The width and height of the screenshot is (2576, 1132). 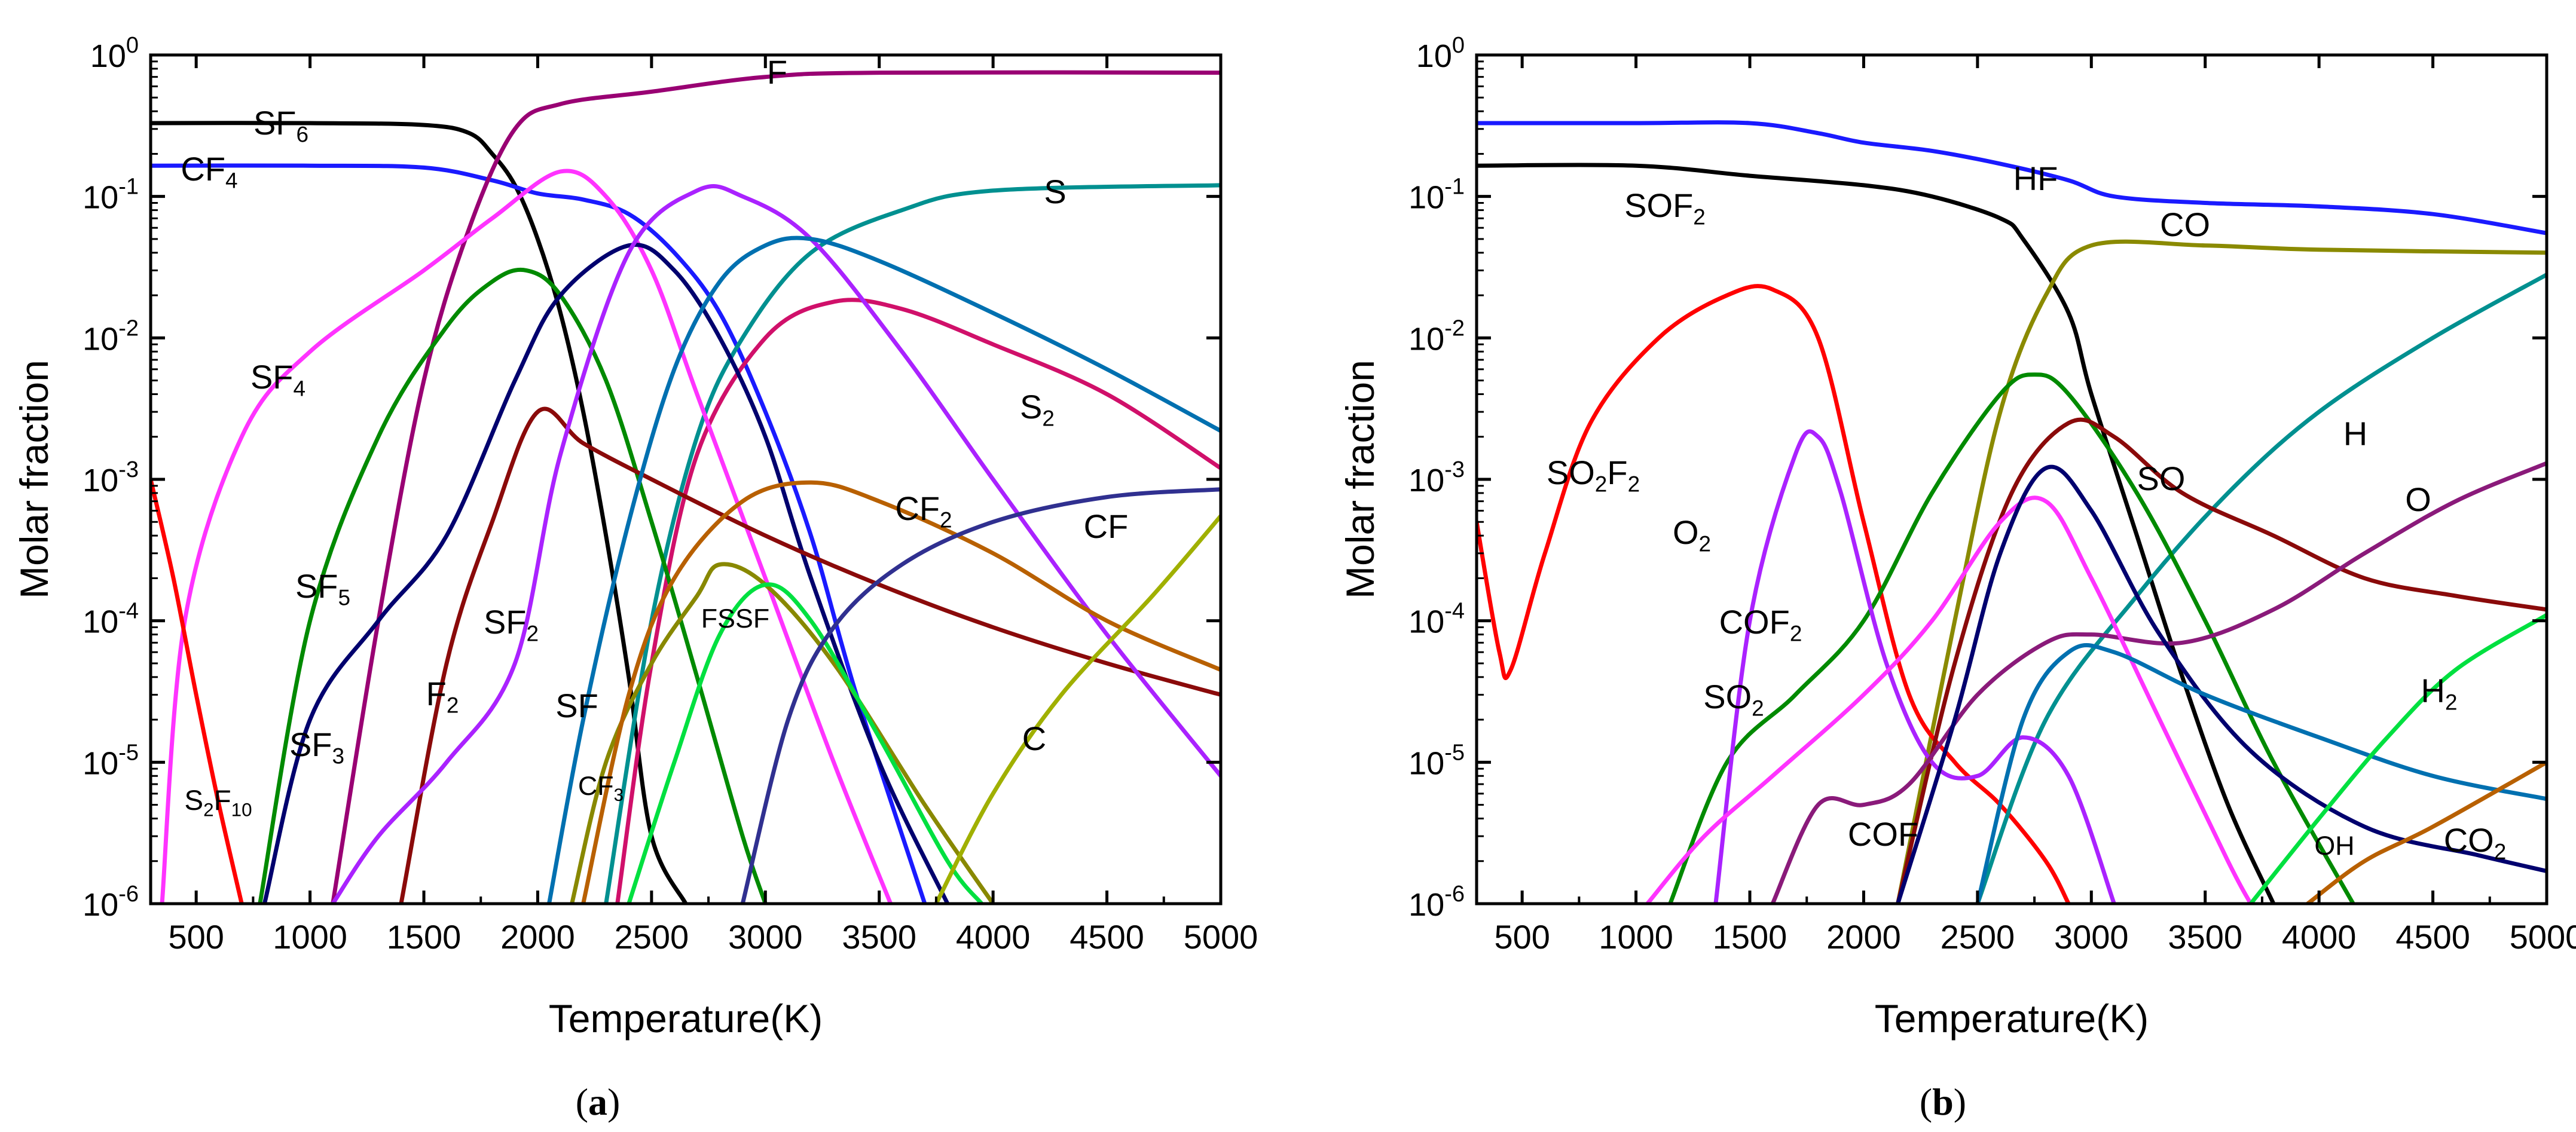 What do you see at coordinates (110, 477) in the screenshot?
I see `panel-a-y-tick-label: 10⁻³` at bounding box center [110, 477].